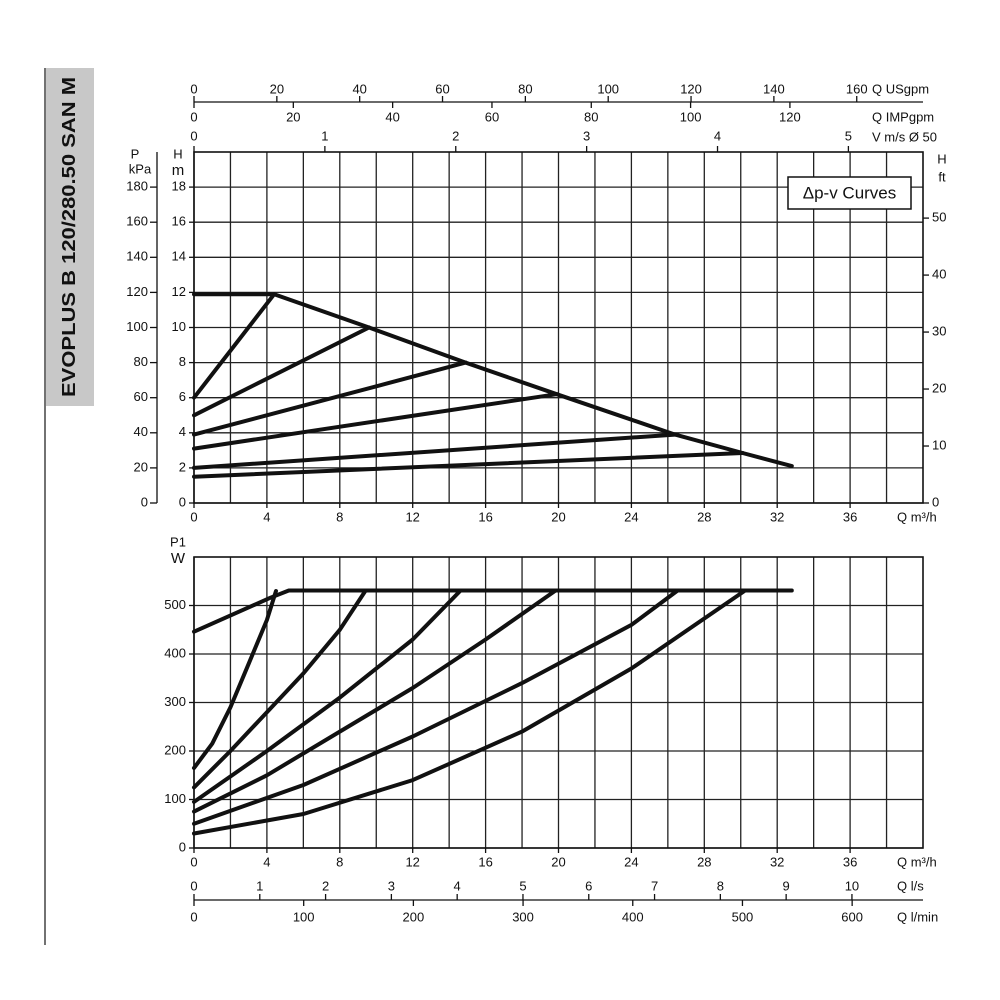 This screenshot has width=1000, height=1000. What do you see at coordinates (178, 541) in the screenshot?
I see `y-axis-title: P1` at bounding box center [178, 541].